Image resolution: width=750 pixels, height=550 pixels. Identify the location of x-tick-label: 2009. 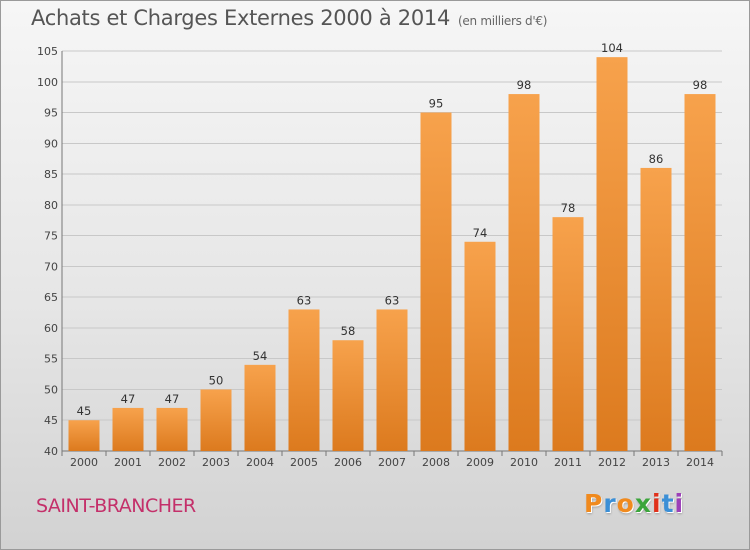
(480, 462).